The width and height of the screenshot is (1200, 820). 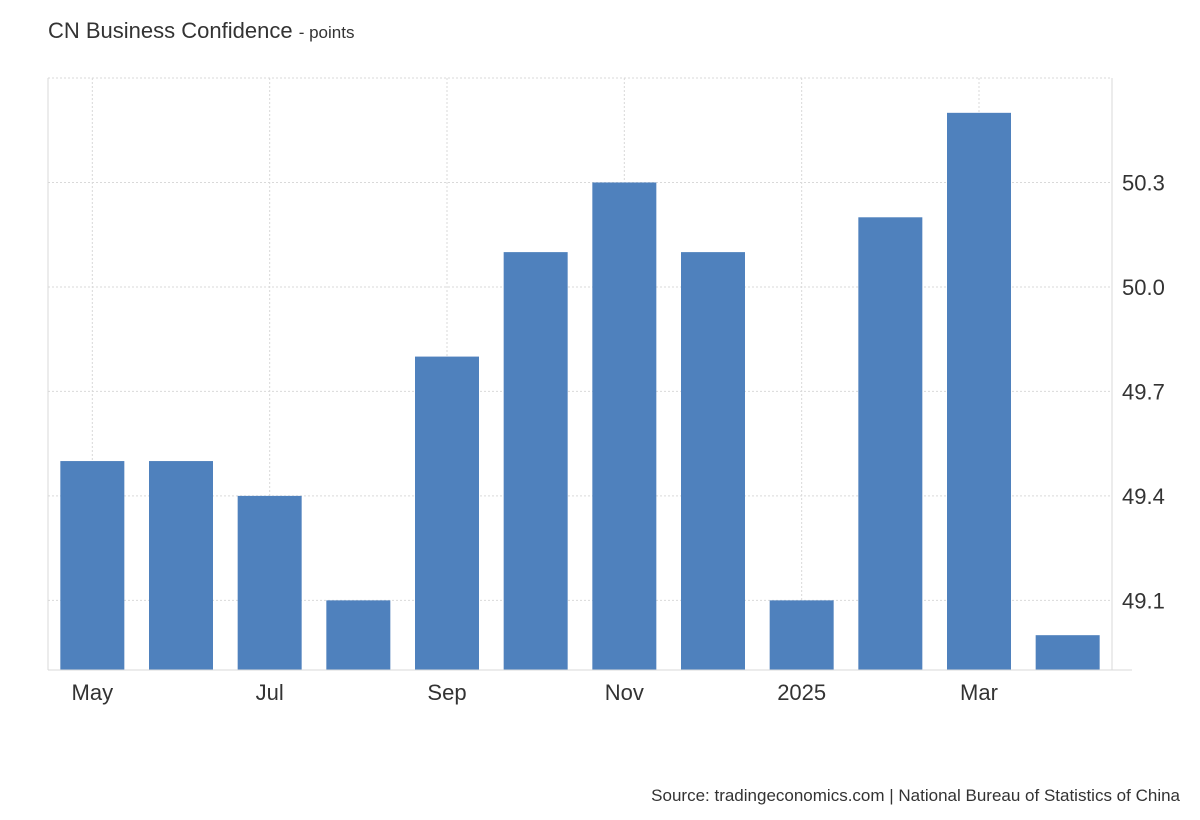 What do you see at coordinates (1143, 287) in the screenshot?
I see `y-tick-label: 50.0` at bounding box center [1143, 287].